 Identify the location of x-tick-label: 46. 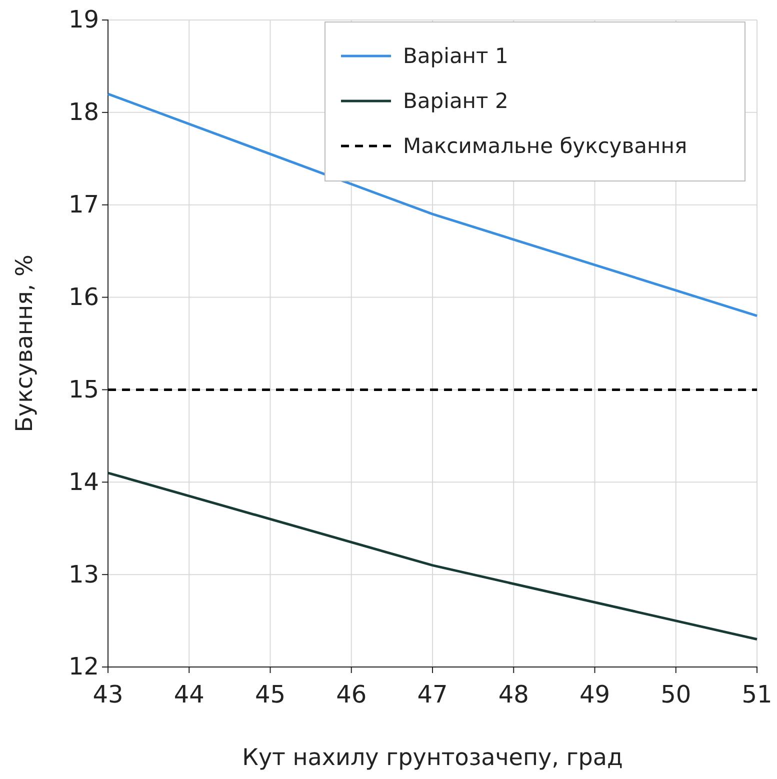
(351, 694).